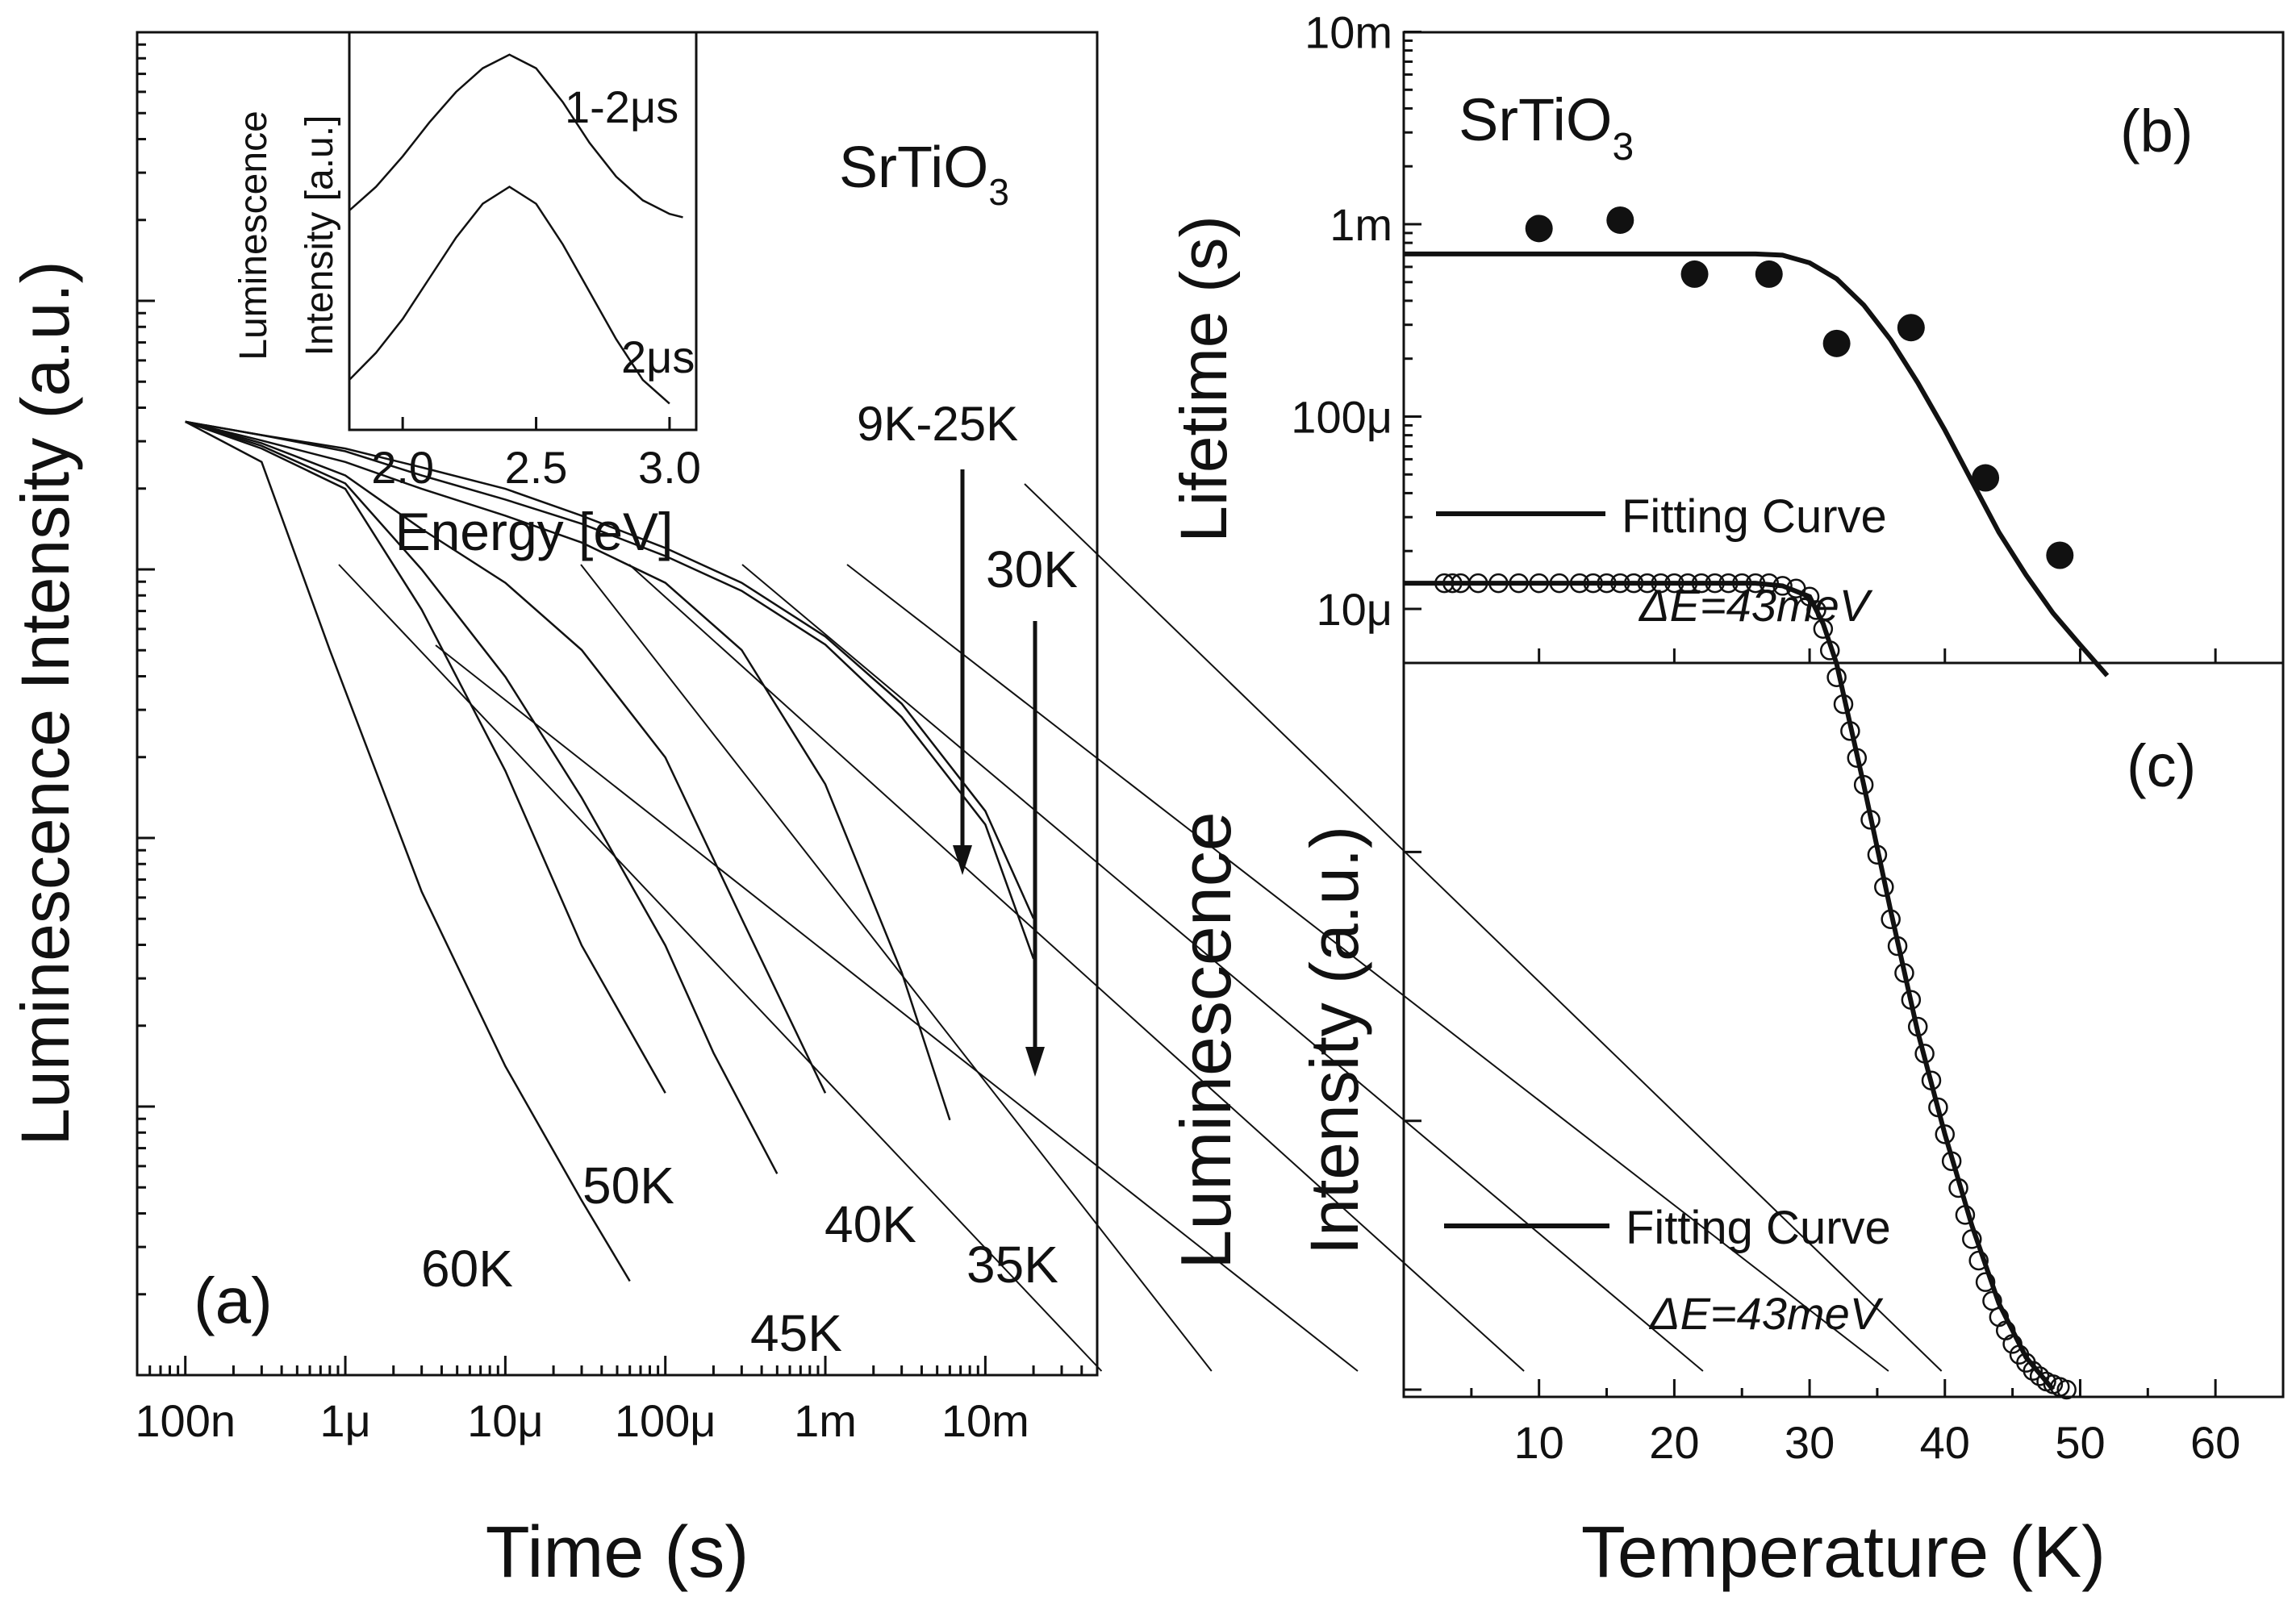  I want to click on panel-a-x-tick-label: 1m, so click(825, 1420).